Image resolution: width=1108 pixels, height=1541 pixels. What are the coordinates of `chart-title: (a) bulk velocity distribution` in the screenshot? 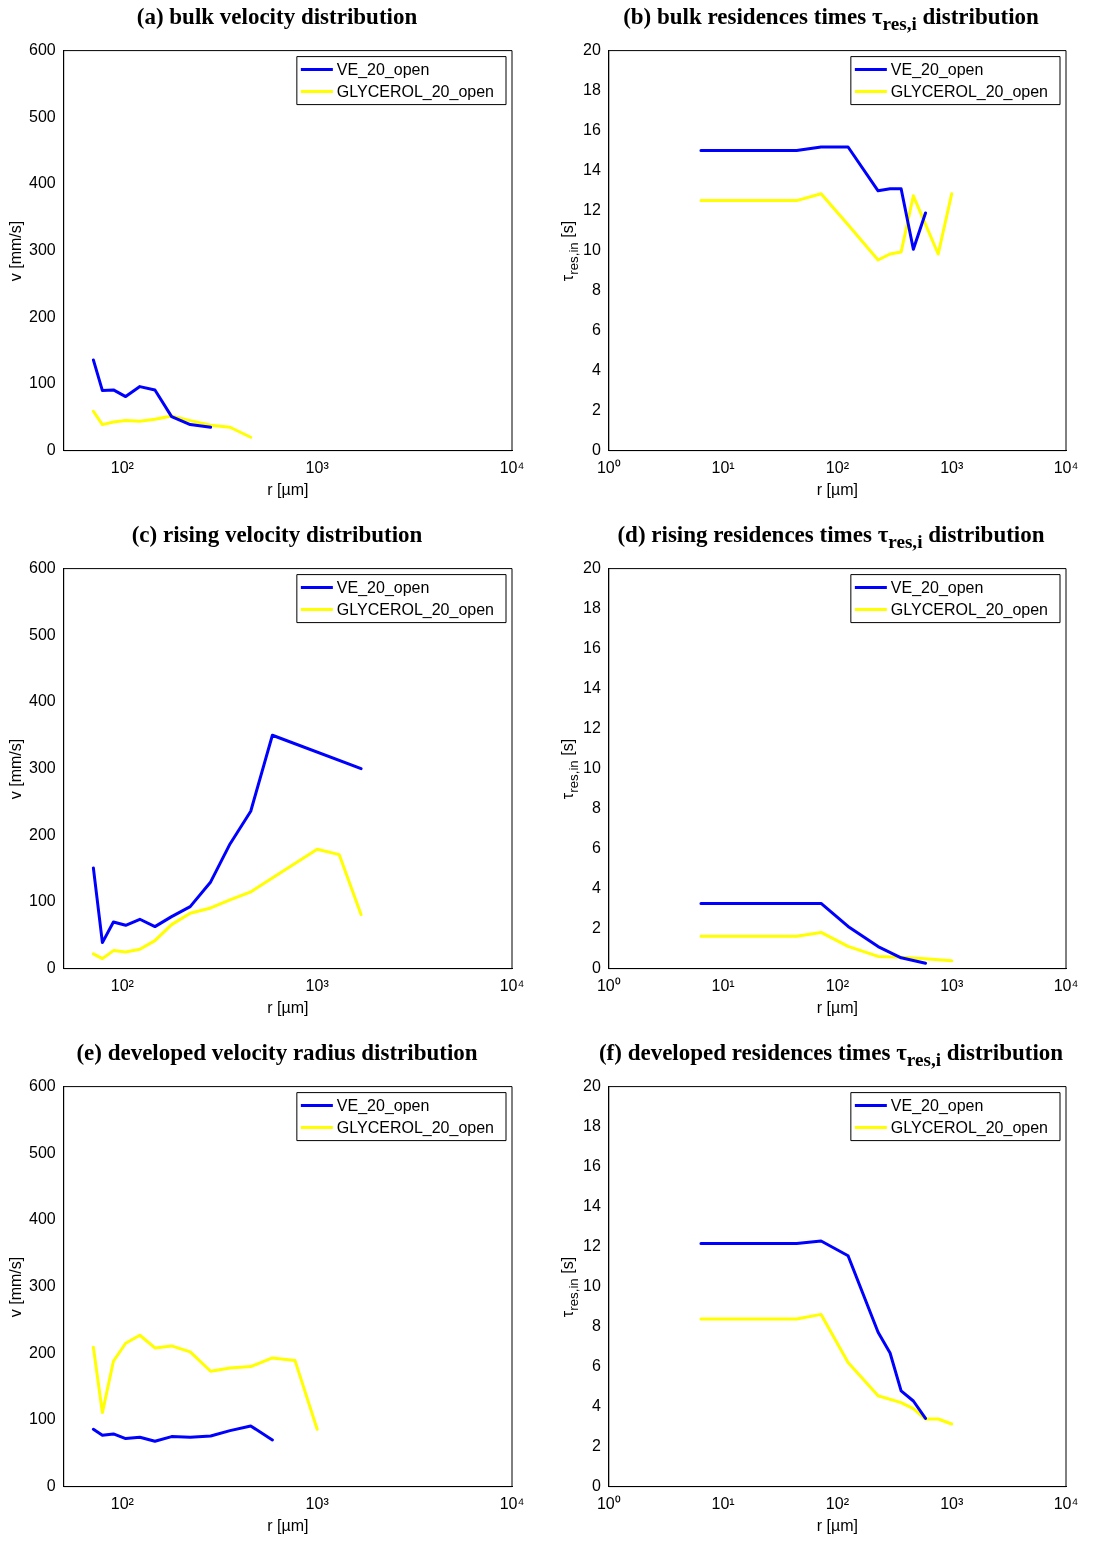 It's located at (277, 17).